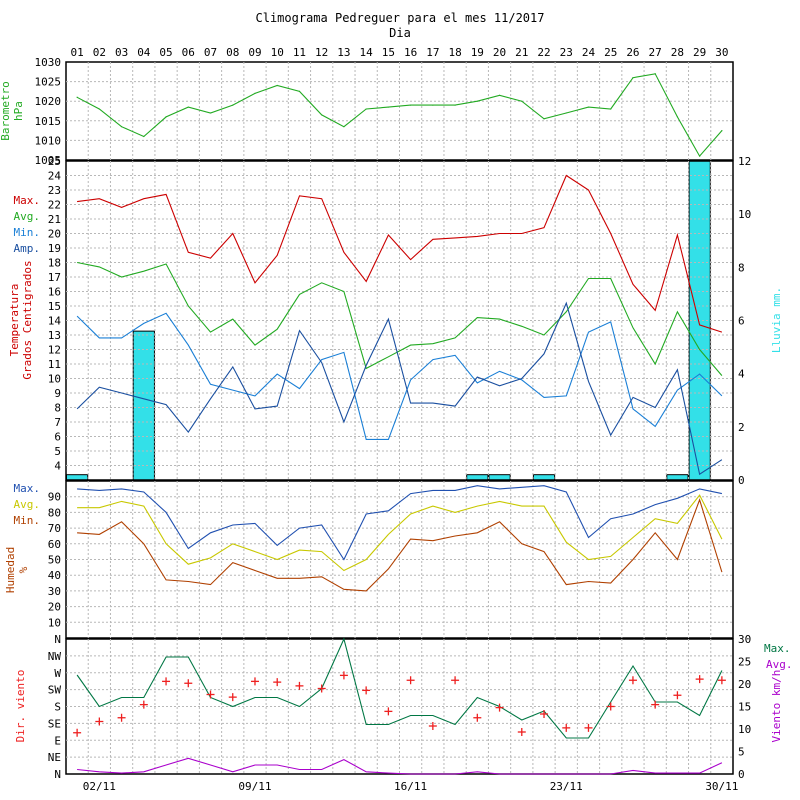  What do you see at coordinates (410, 786) in the screenshot?
I see `date-label: 16/11` at bounding box center [410, 786].